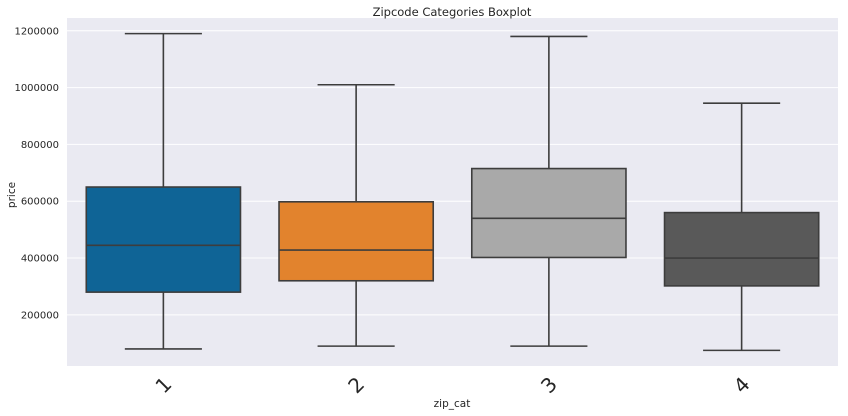  What do you see at coordinates (40, 202) in the screenshot?
I see `y-tick-label: 600000` at bounding box center [40, 202].